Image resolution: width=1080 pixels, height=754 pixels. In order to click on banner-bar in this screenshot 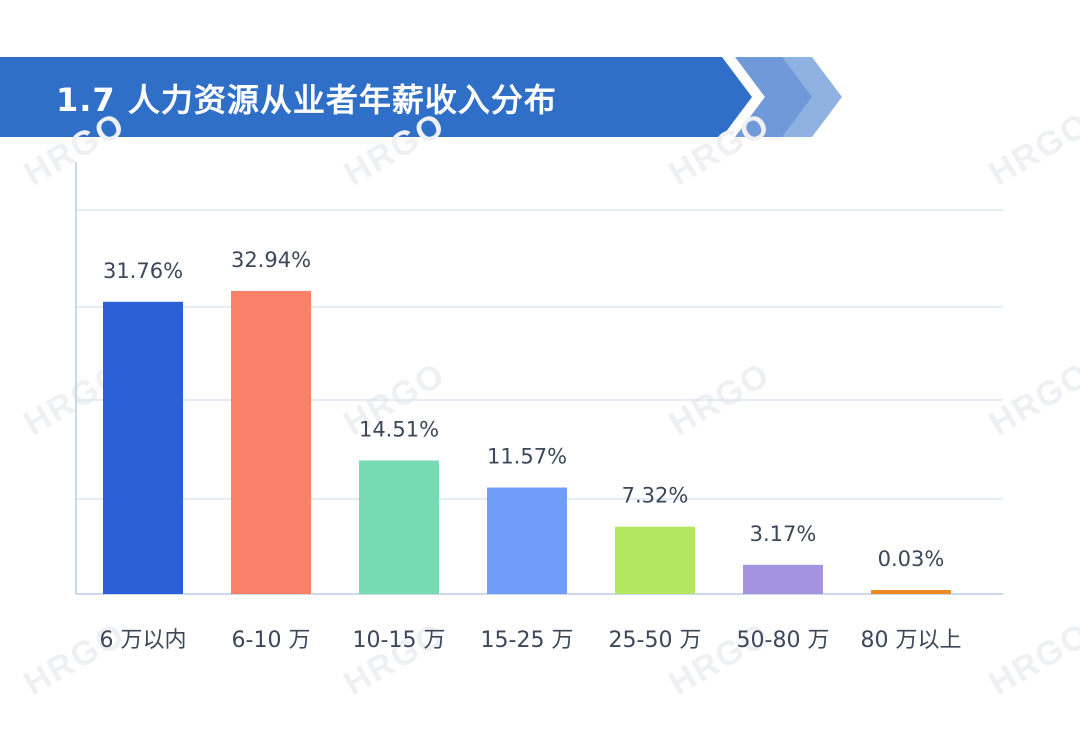, I will do `click(376, 97)`.